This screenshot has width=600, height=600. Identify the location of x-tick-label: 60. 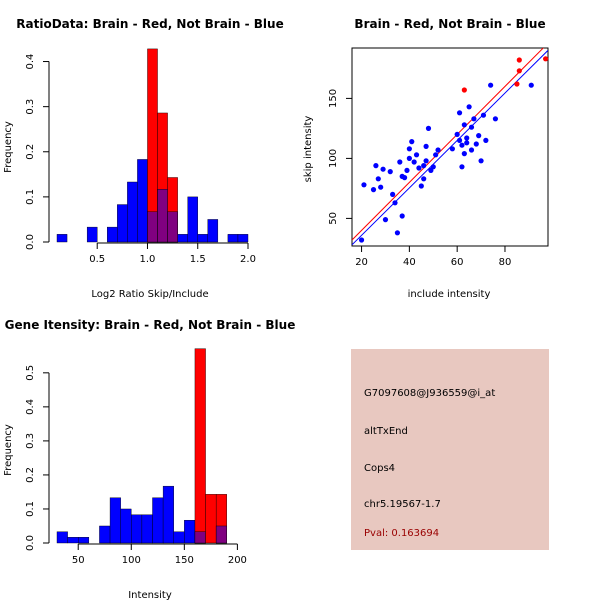
(457, 262).